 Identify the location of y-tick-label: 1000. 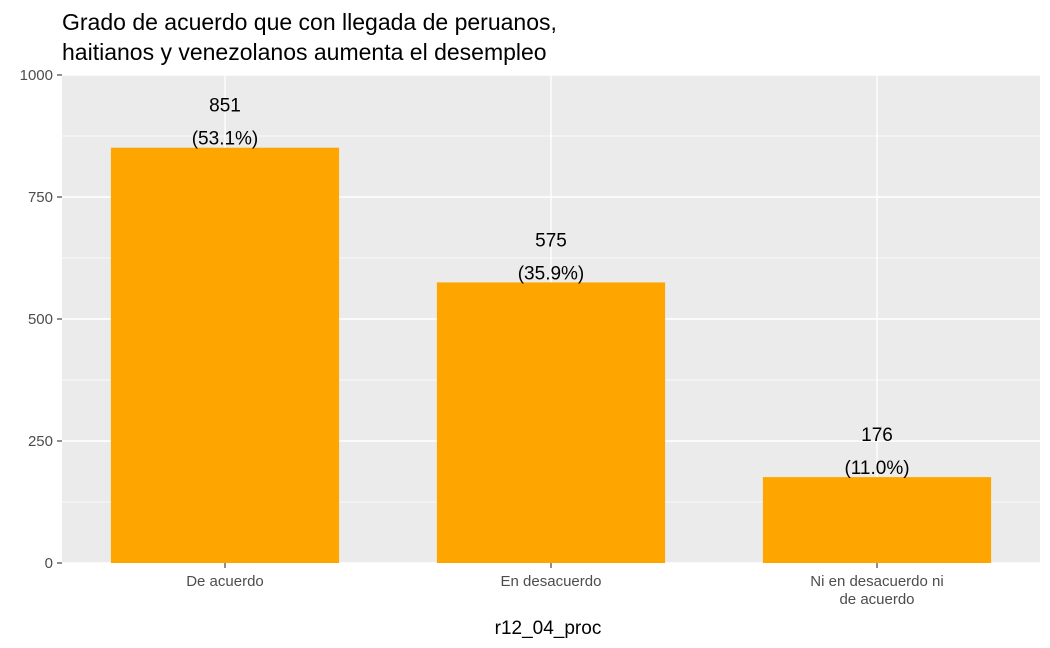
(36, 75).